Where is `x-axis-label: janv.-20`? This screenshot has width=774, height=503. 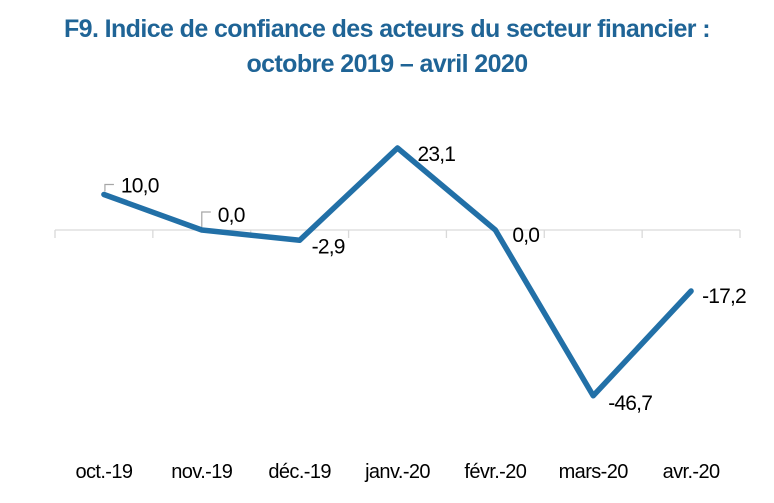 x-axis-label: janv.-20 is located at coordinates (397, 472).